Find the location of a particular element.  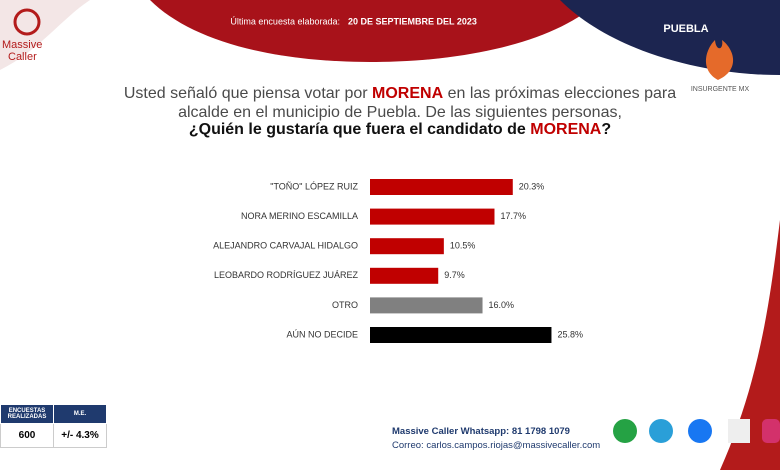

table-header: ENCUESTAS REALIZADAS is located at coordinates (27, 414).